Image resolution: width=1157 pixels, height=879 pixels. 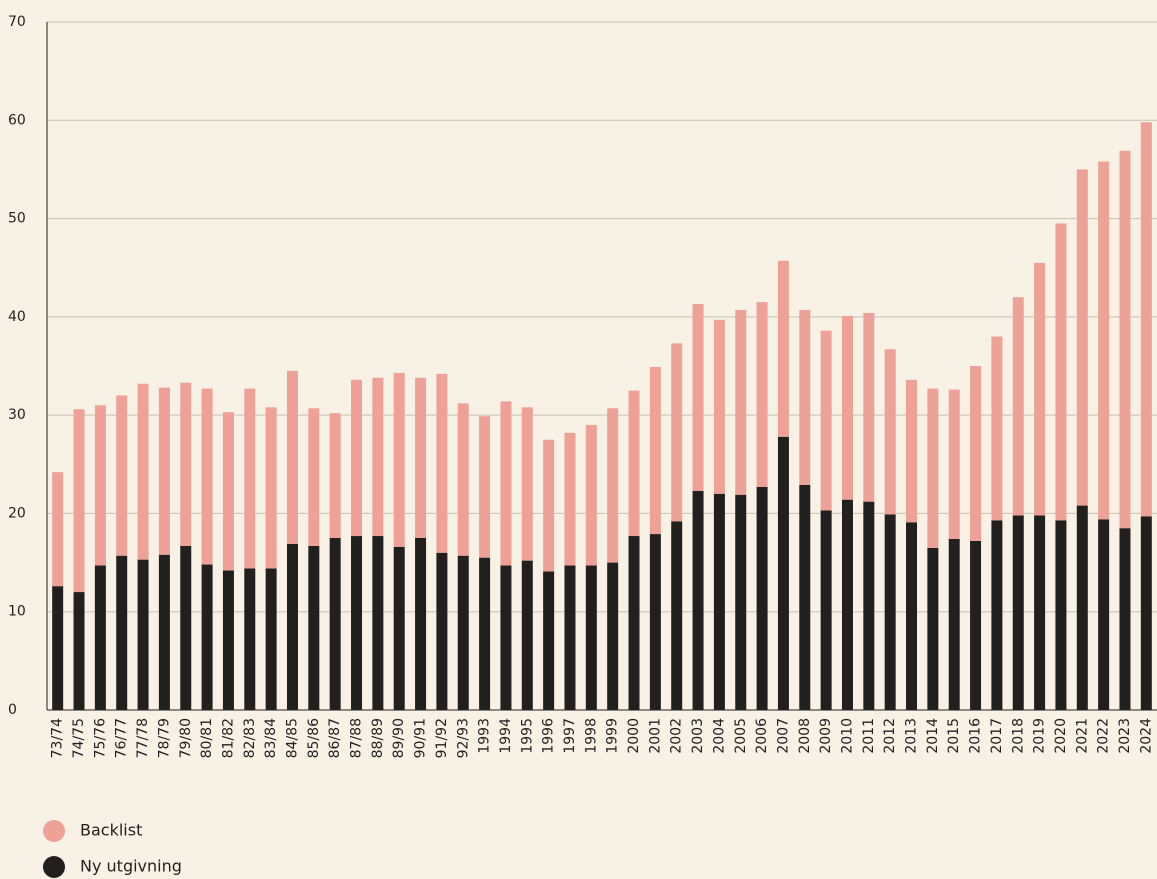 I want to click on x-tick-label: 80/81, so click(x=207, y=738).